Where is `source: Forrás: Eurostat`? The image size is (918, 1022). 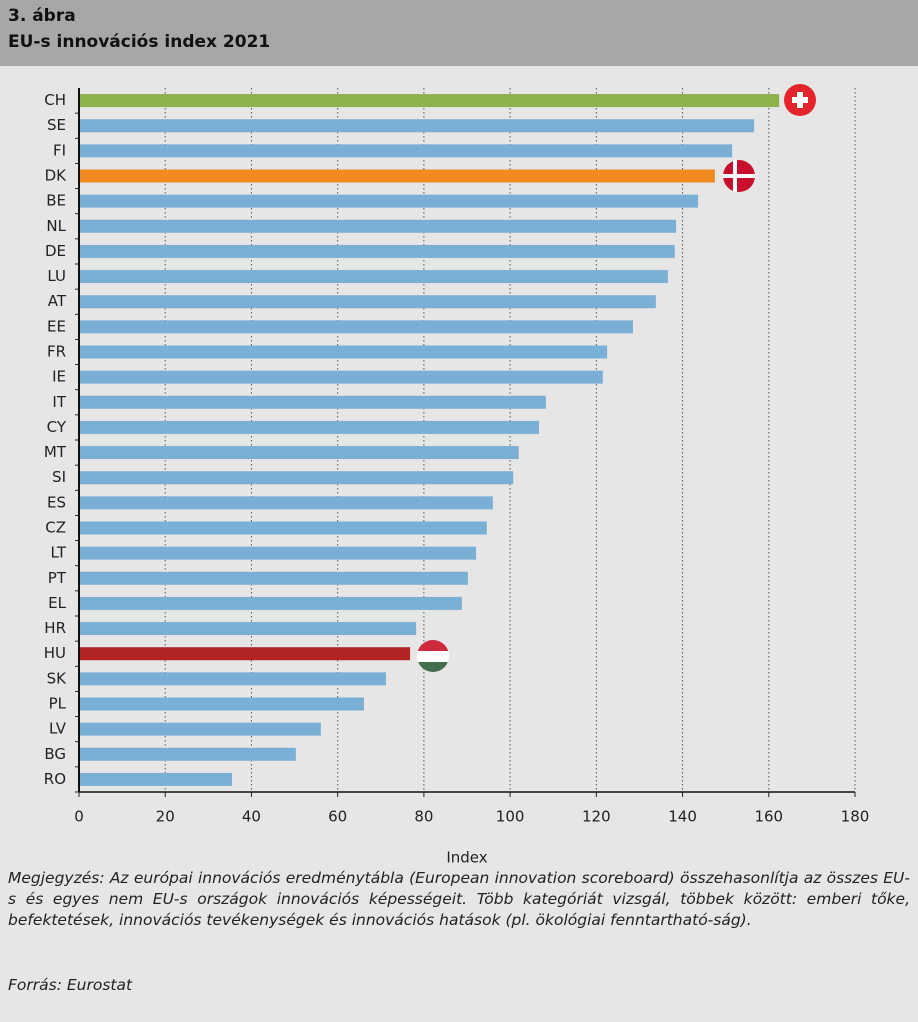
source: Forrás: Eurostat is located at coordinates (70, 985).